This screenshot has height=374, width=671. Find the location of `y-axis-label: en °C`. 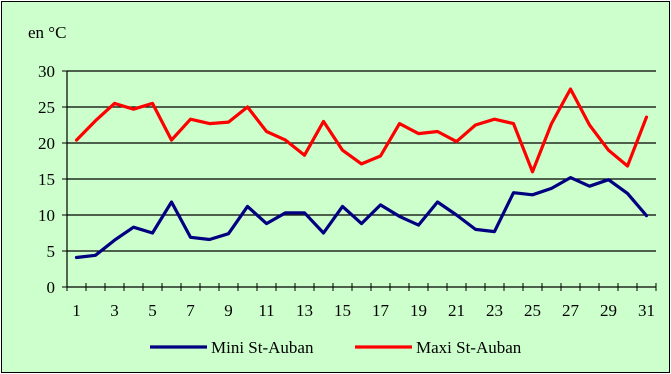

y-axis-label: en °C is located at coordinates (47, 32).